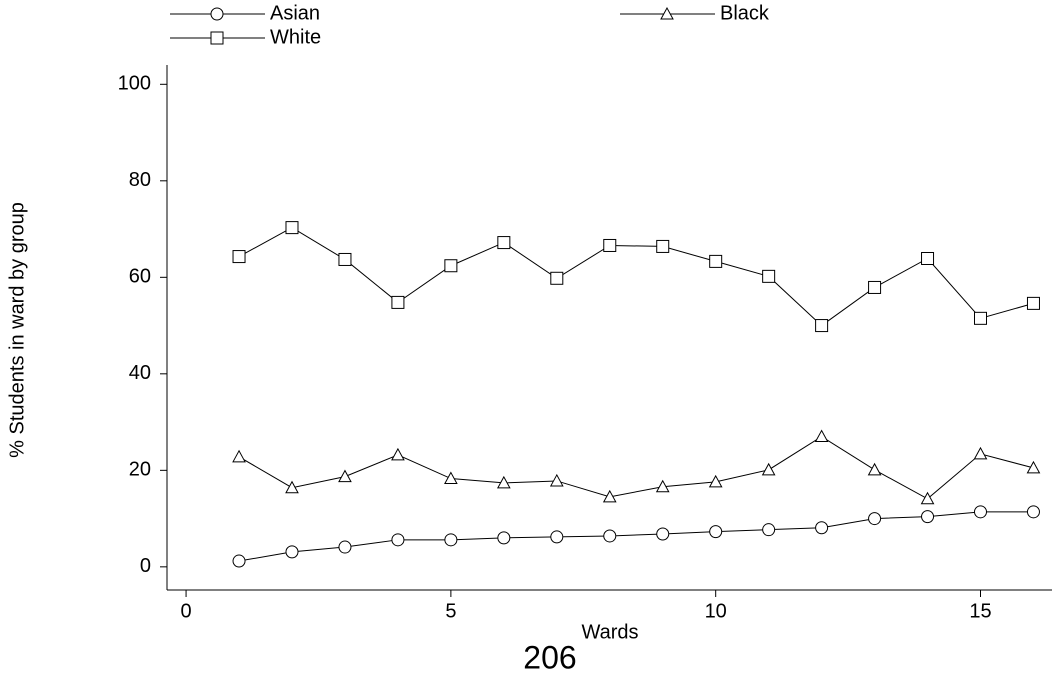  Describe the element at coordinates (295, 13) in the screenshot. I see `legend-label: Asian` at that location.